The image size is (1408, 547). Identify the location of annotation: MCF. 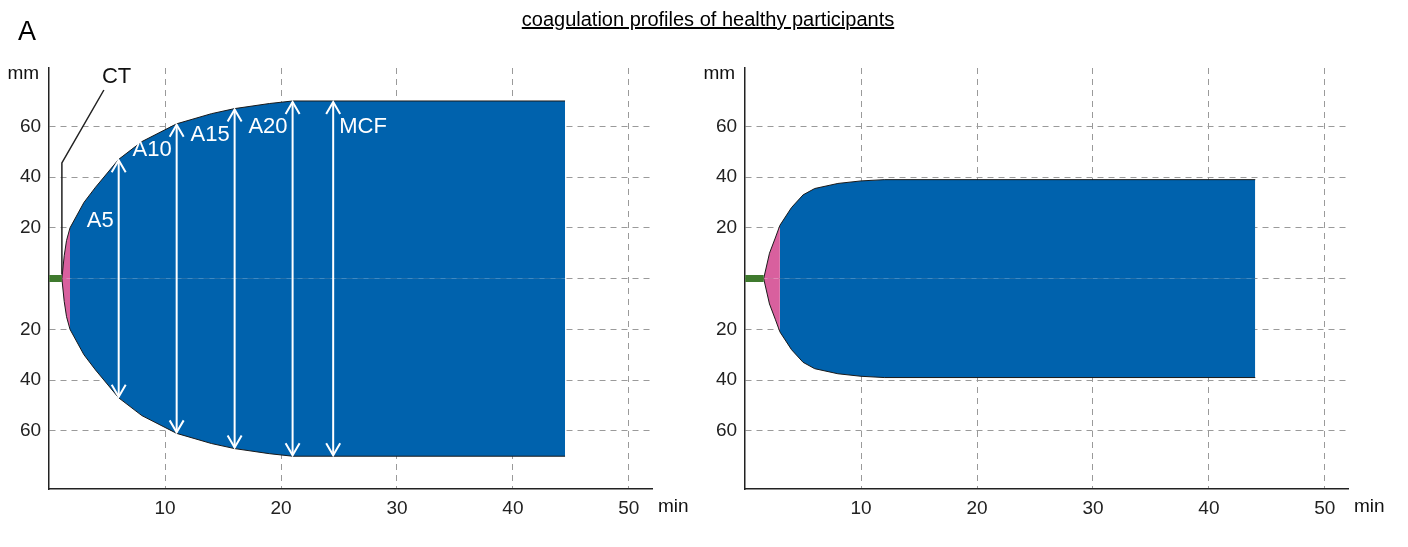
(363, 126).